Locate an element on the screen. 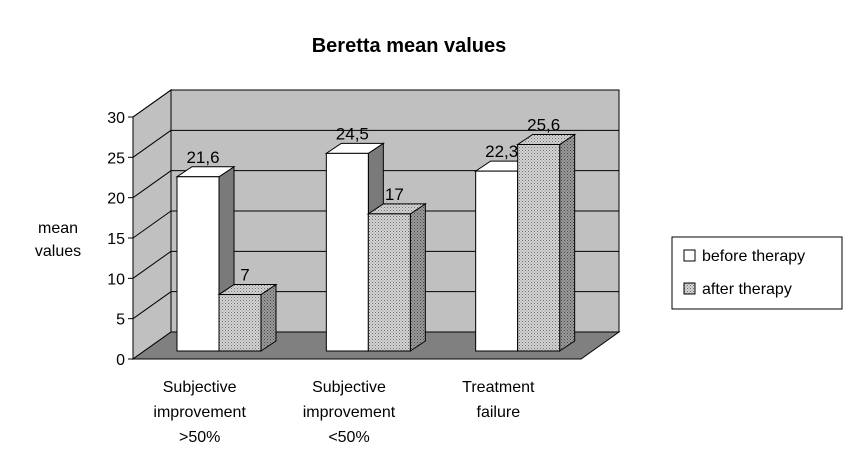 The image size is (864, 464). y-tick-label: 20 is located at coordinates (116, 199).